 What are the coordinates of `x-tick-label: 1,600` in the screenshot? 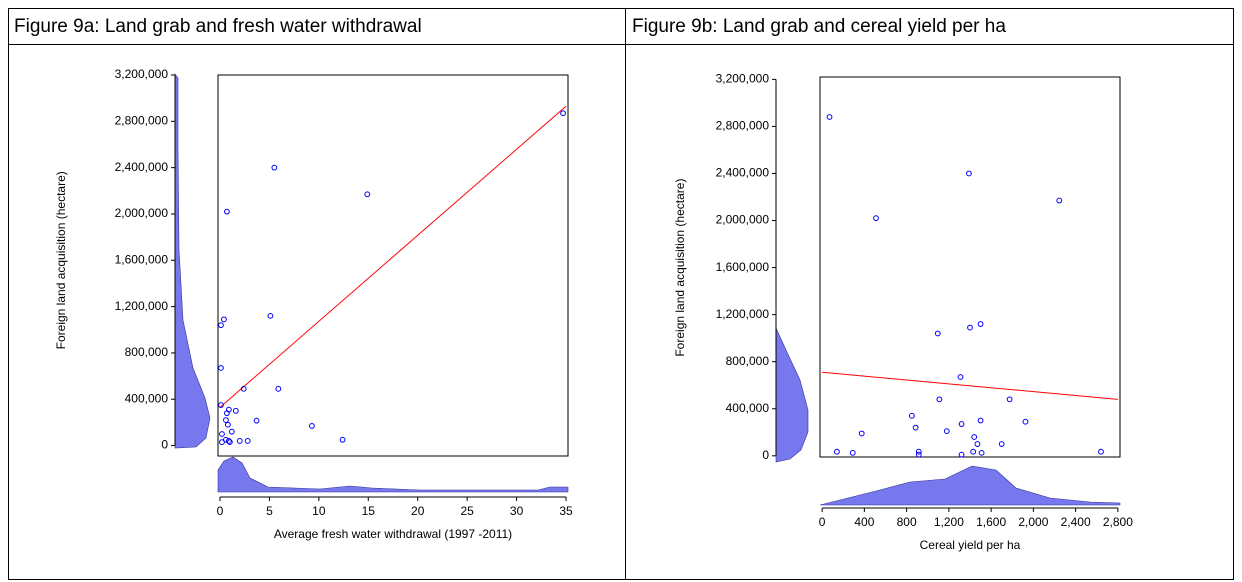 It's located at (991, 522).